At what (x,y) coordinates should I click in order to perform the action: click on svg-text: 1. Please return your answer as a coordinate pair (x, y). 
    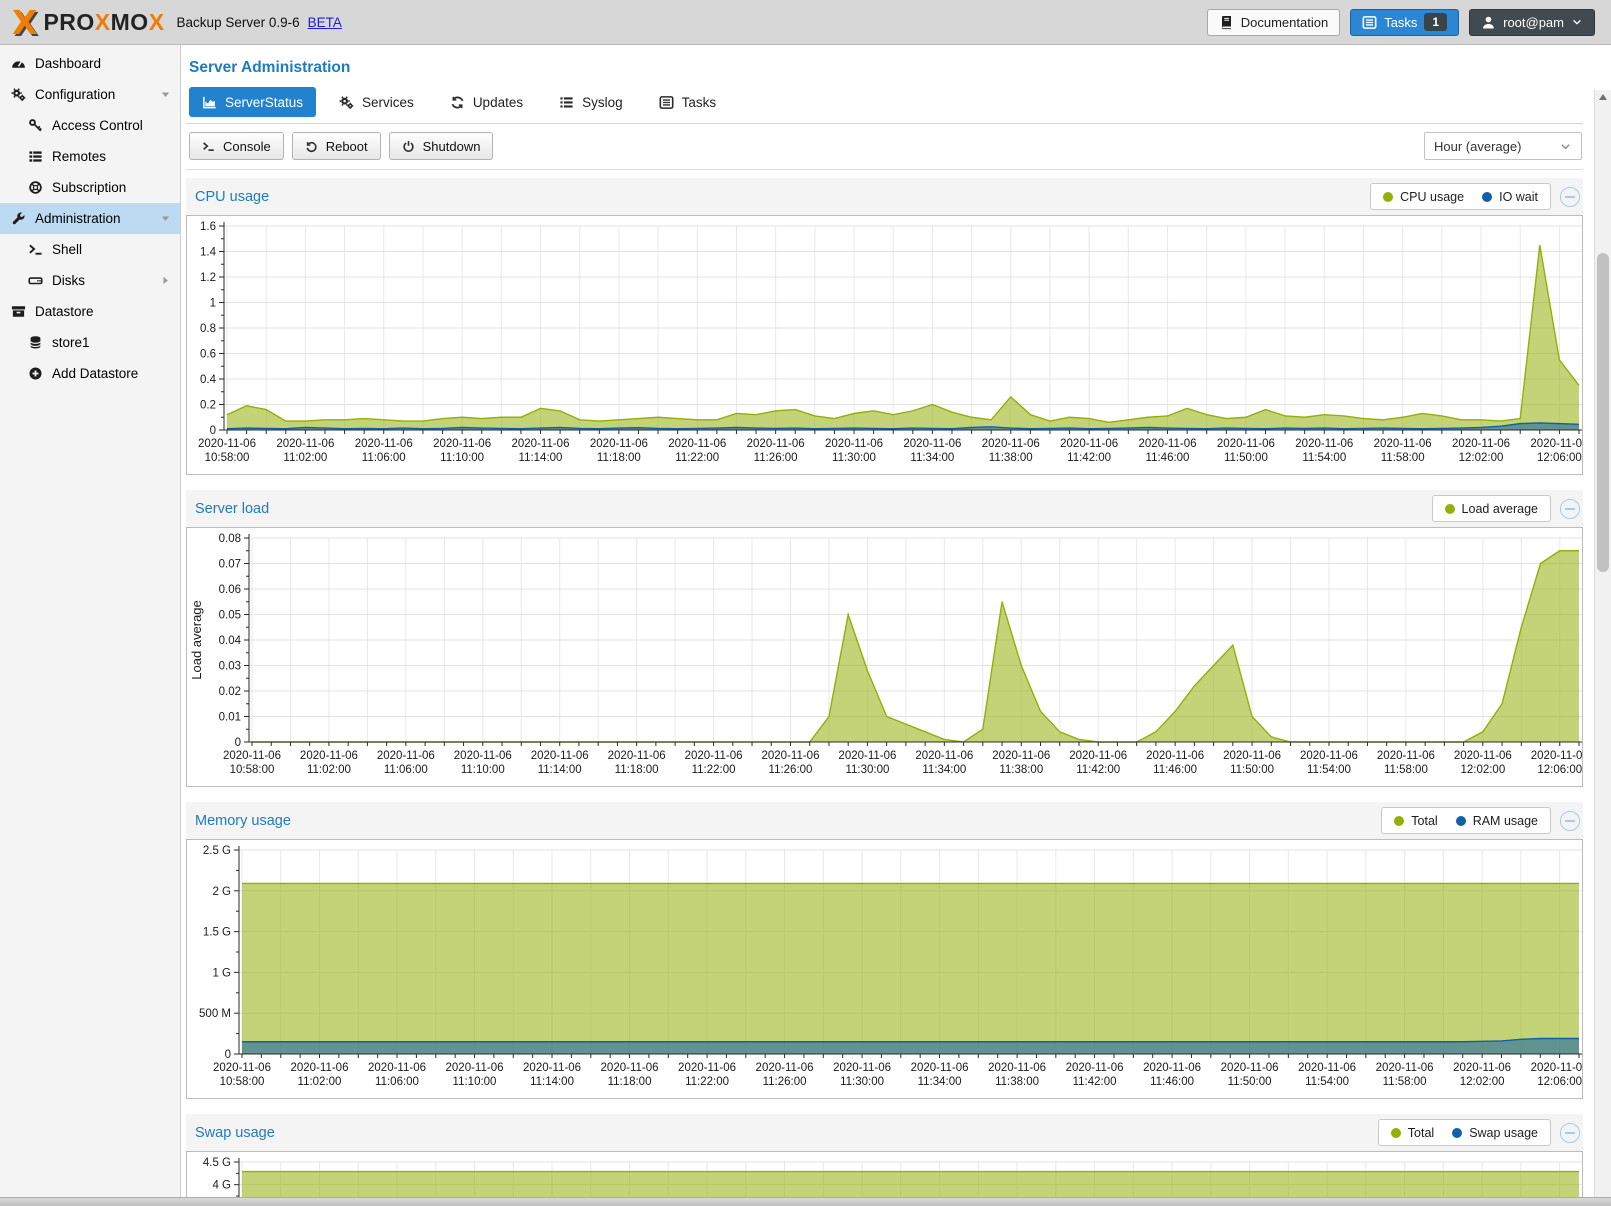
    Looking at the image, I should click on (213, 304).